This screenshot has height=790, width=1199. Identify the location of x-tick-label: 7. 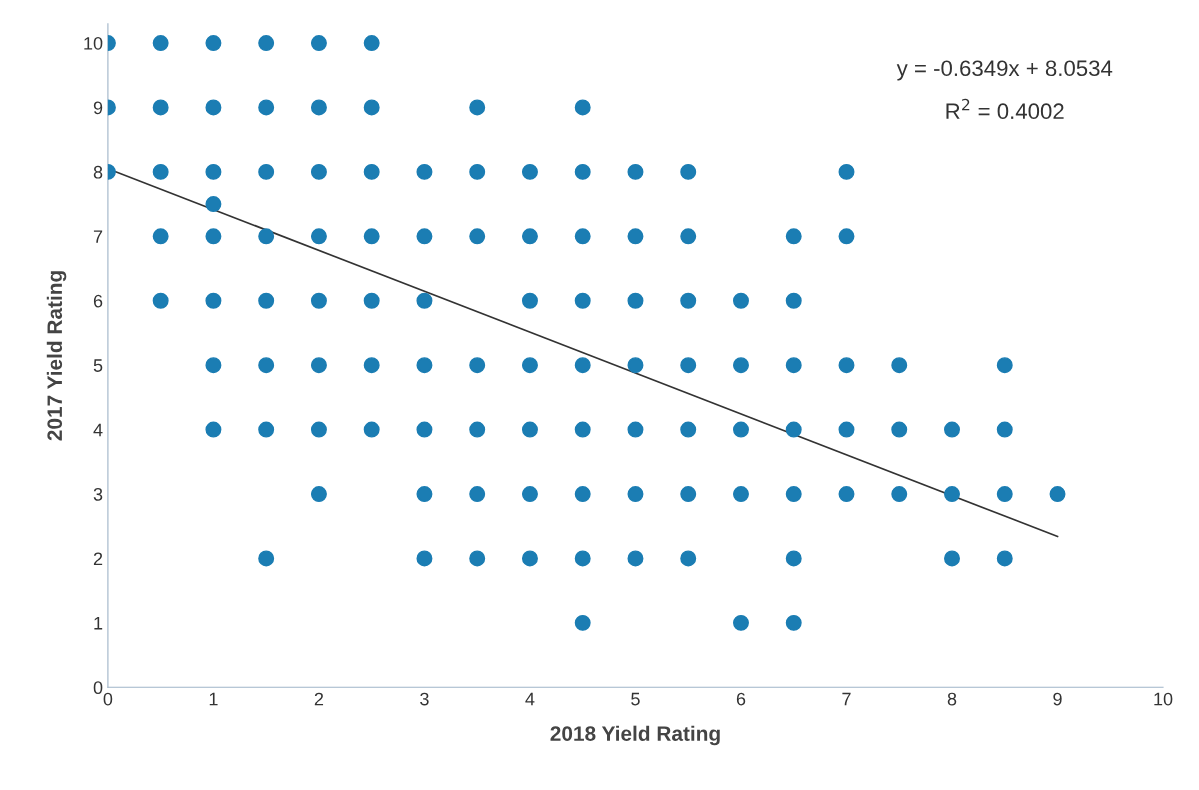
(846, 699).